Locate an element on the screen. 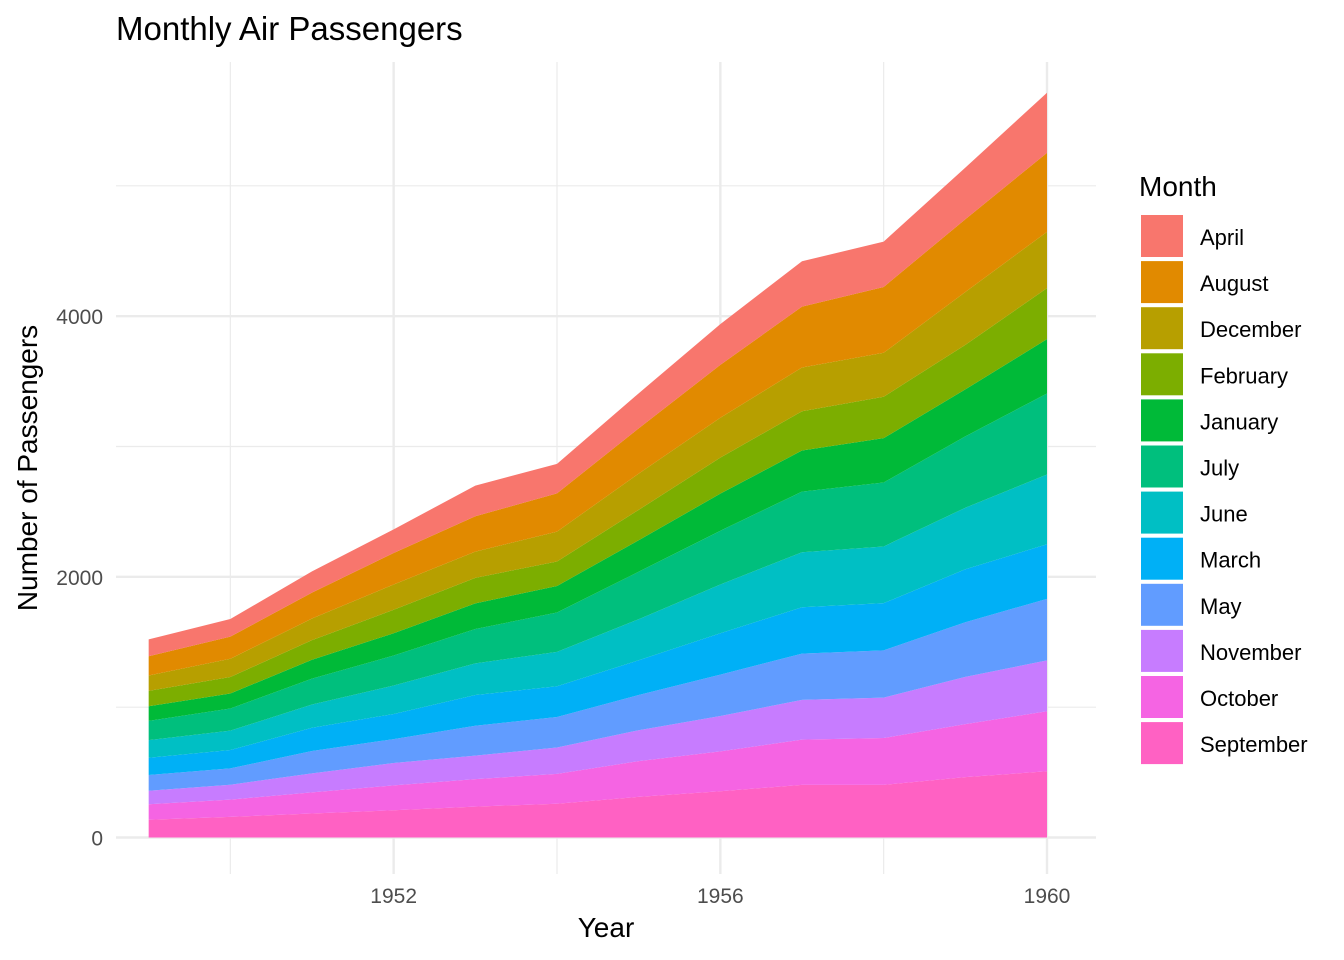 The height and width of the screenshot is (960, 1344). area-september is located at coordinates (598, 804).